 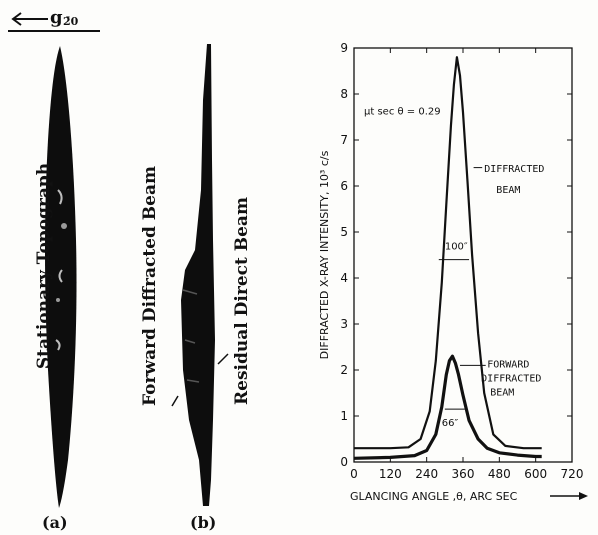 I want to click on y-tick-label: 7, so click(x=344, y=140).